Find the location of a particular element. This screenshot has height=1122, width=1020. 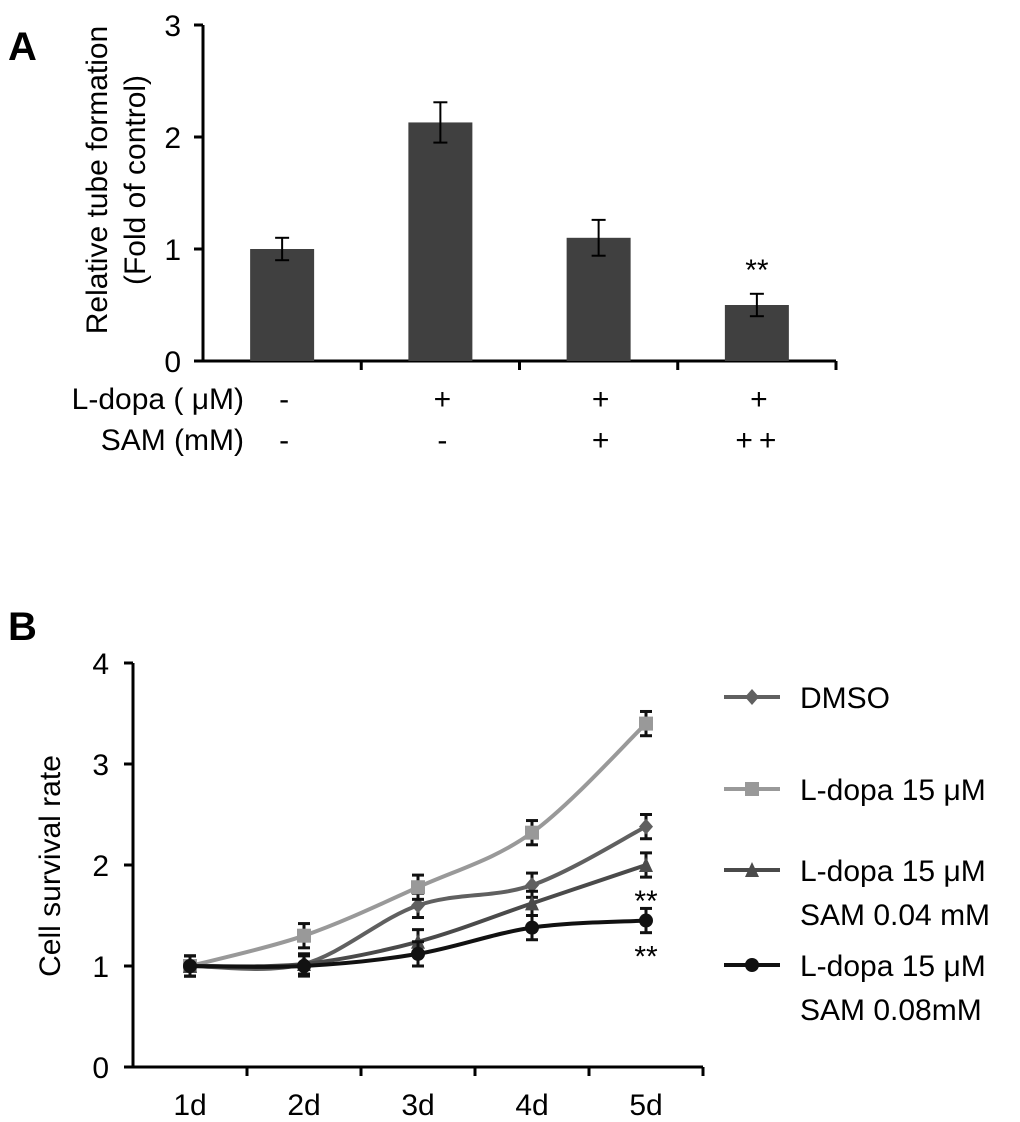

chart-b-ytick-label: 1 is located at coordinates (100, 967).